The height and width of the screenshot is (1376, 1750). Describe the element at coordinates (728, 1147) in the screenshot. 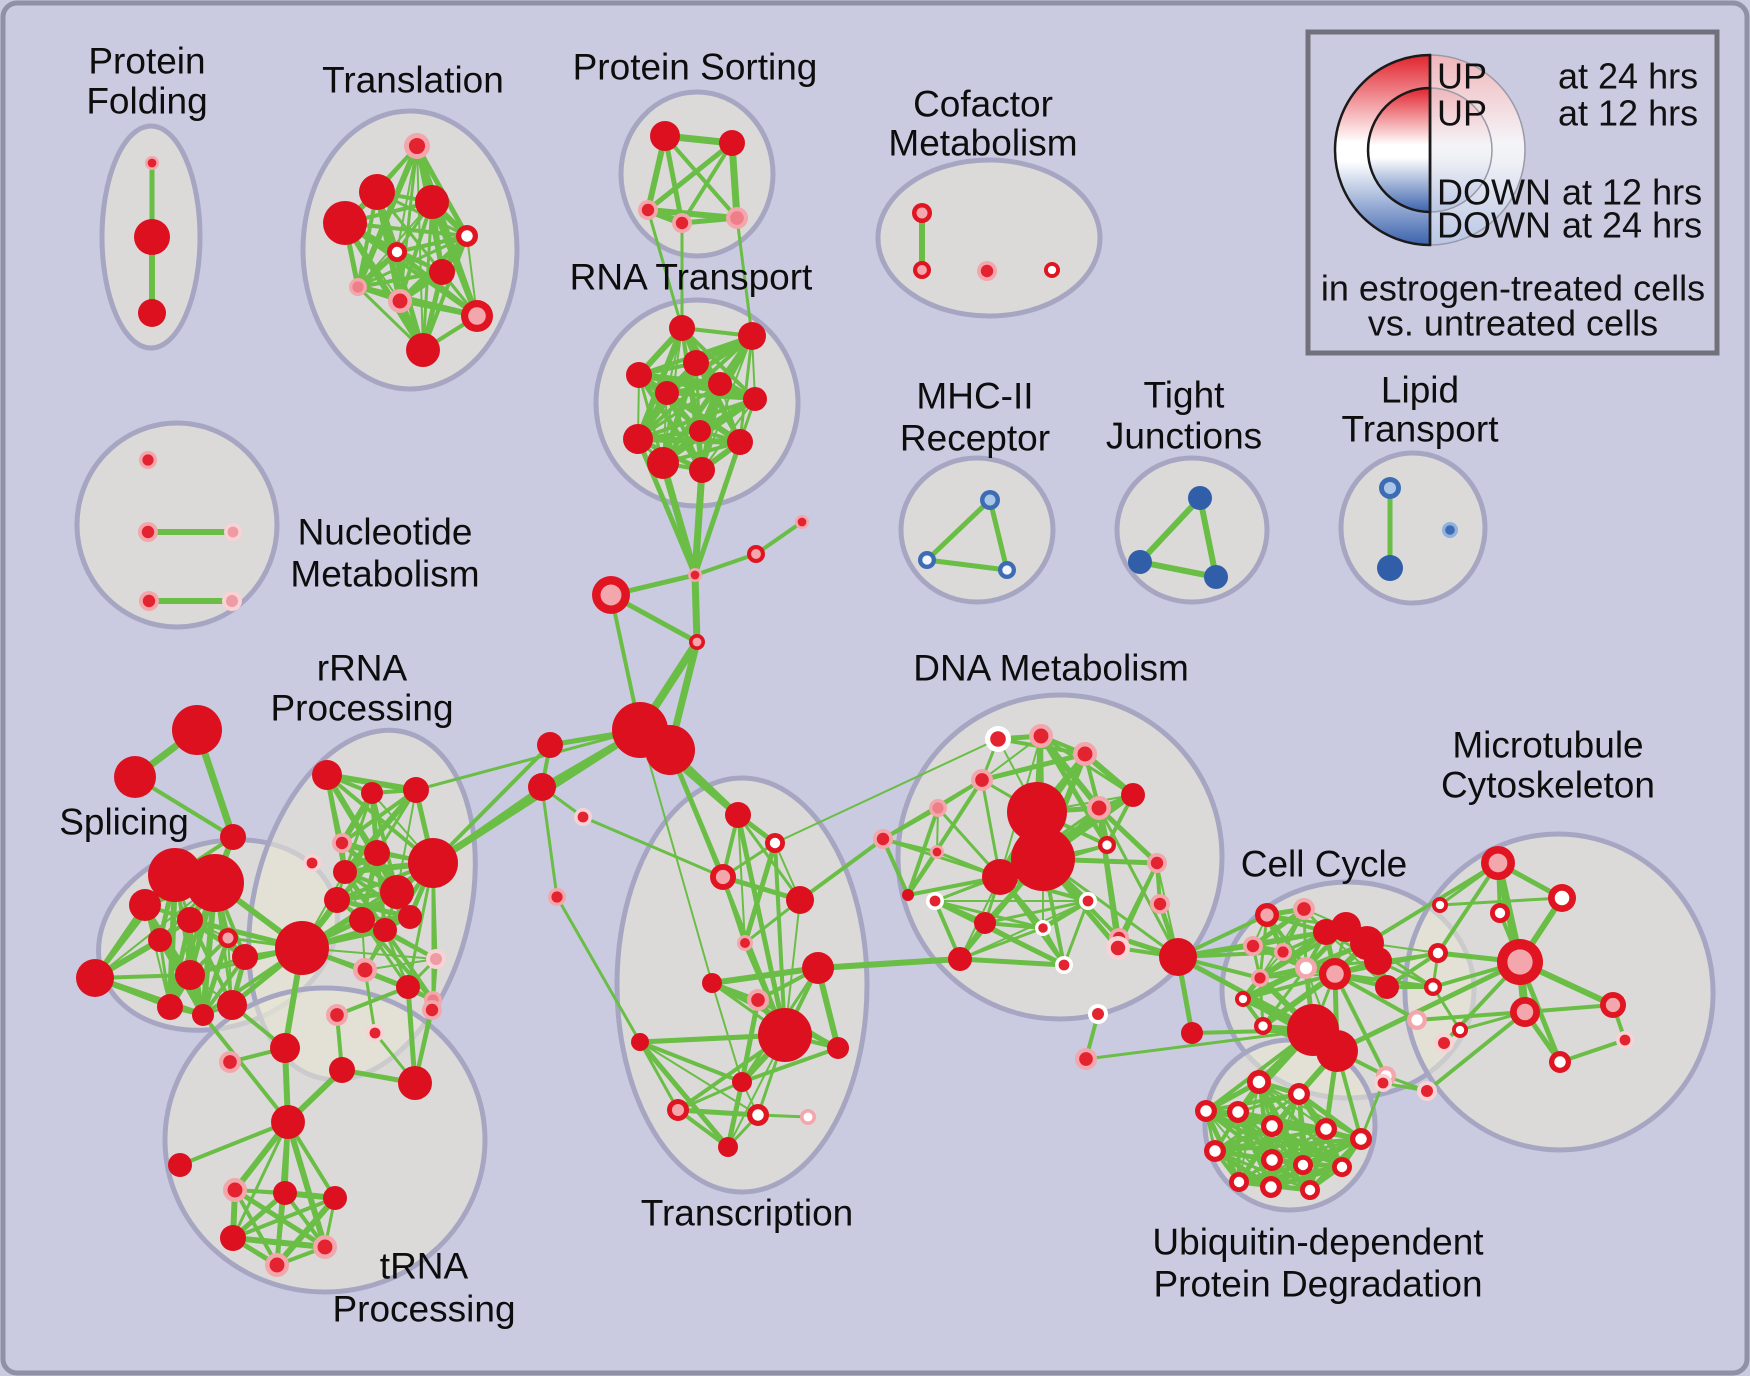

I see `node-x15` at that location.